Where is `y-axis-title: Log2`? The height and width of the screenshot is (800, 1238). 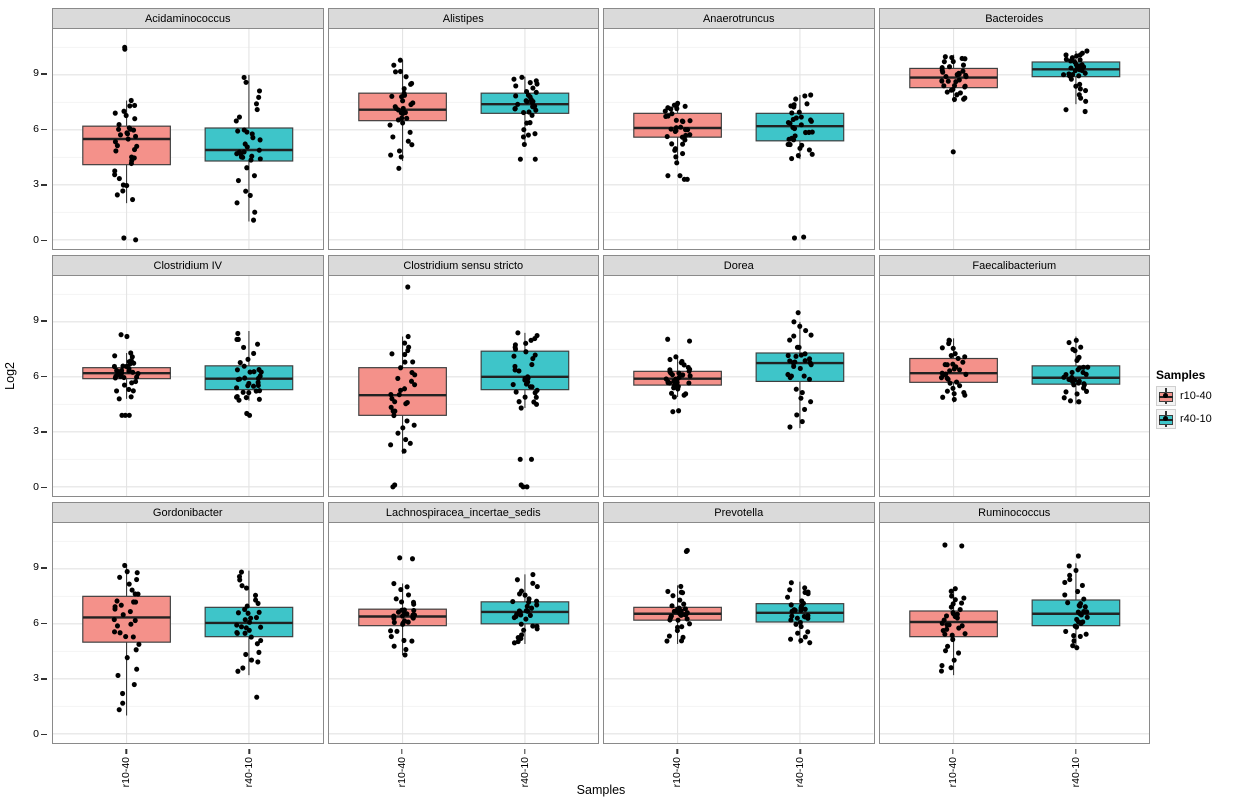
y-axis-title: Log2 is located at coordinates (10, 376).